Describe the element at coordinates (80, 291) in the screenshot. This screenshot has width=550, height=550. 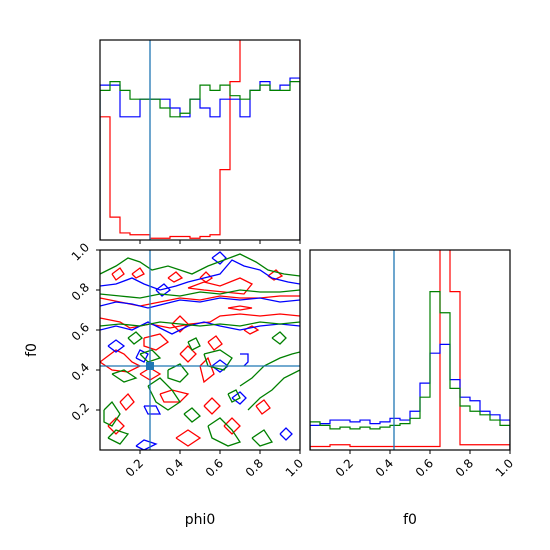
I see `f0-y-tick-label: 0.8` at that location.